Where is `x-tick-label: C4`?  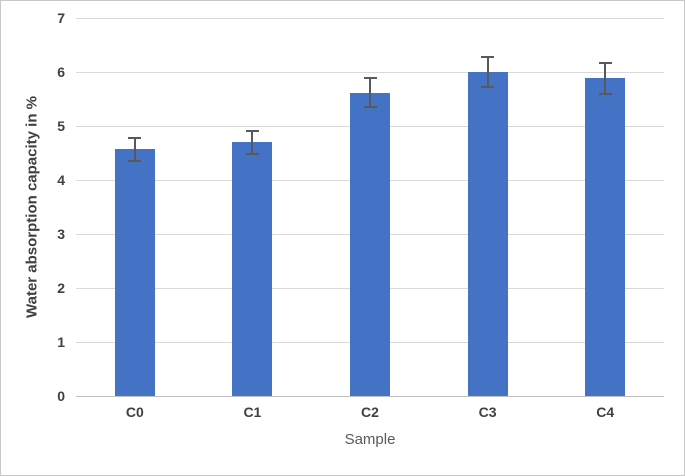
x-tick-label: C4 is located at coordinates (605, 412).